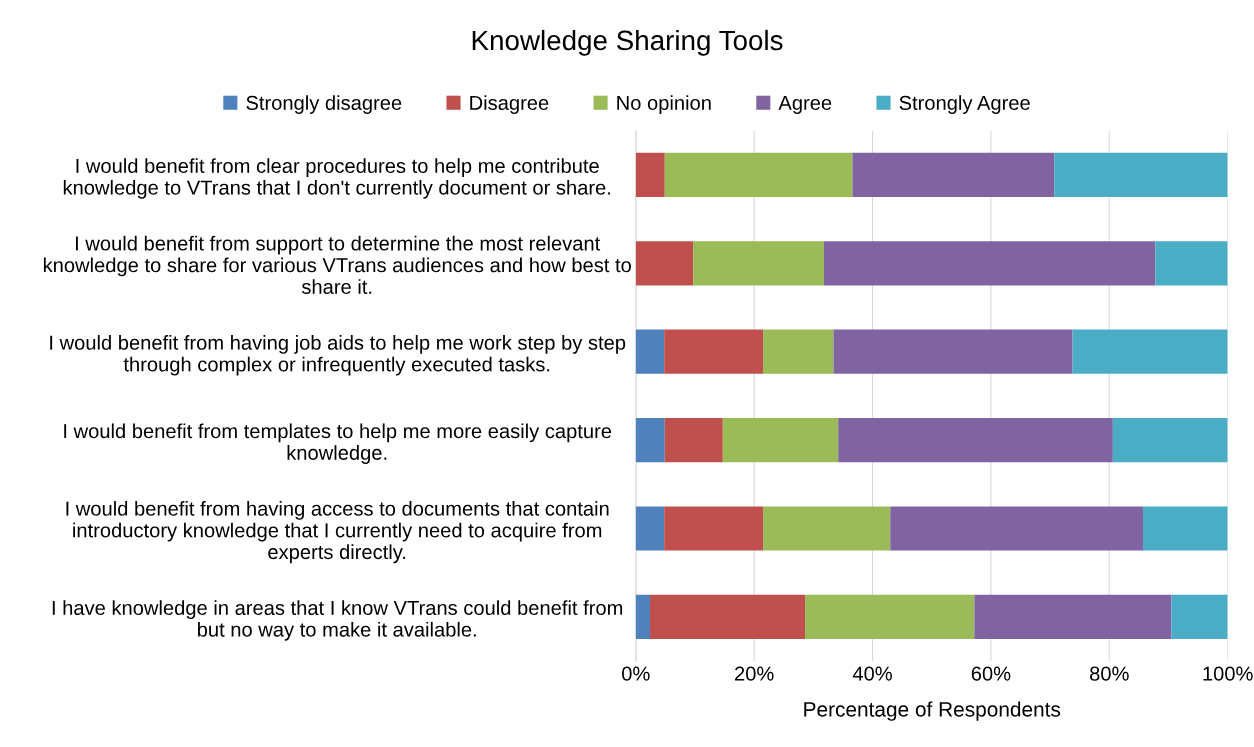 The height and width of the screenshot is (747, 1254). Describe the element at coordinates (337, 620) in the screenshot. I see `y-tick-label: I have knowledge in areas that I know VTrans could benefit from but no way to make it available.` at that location.